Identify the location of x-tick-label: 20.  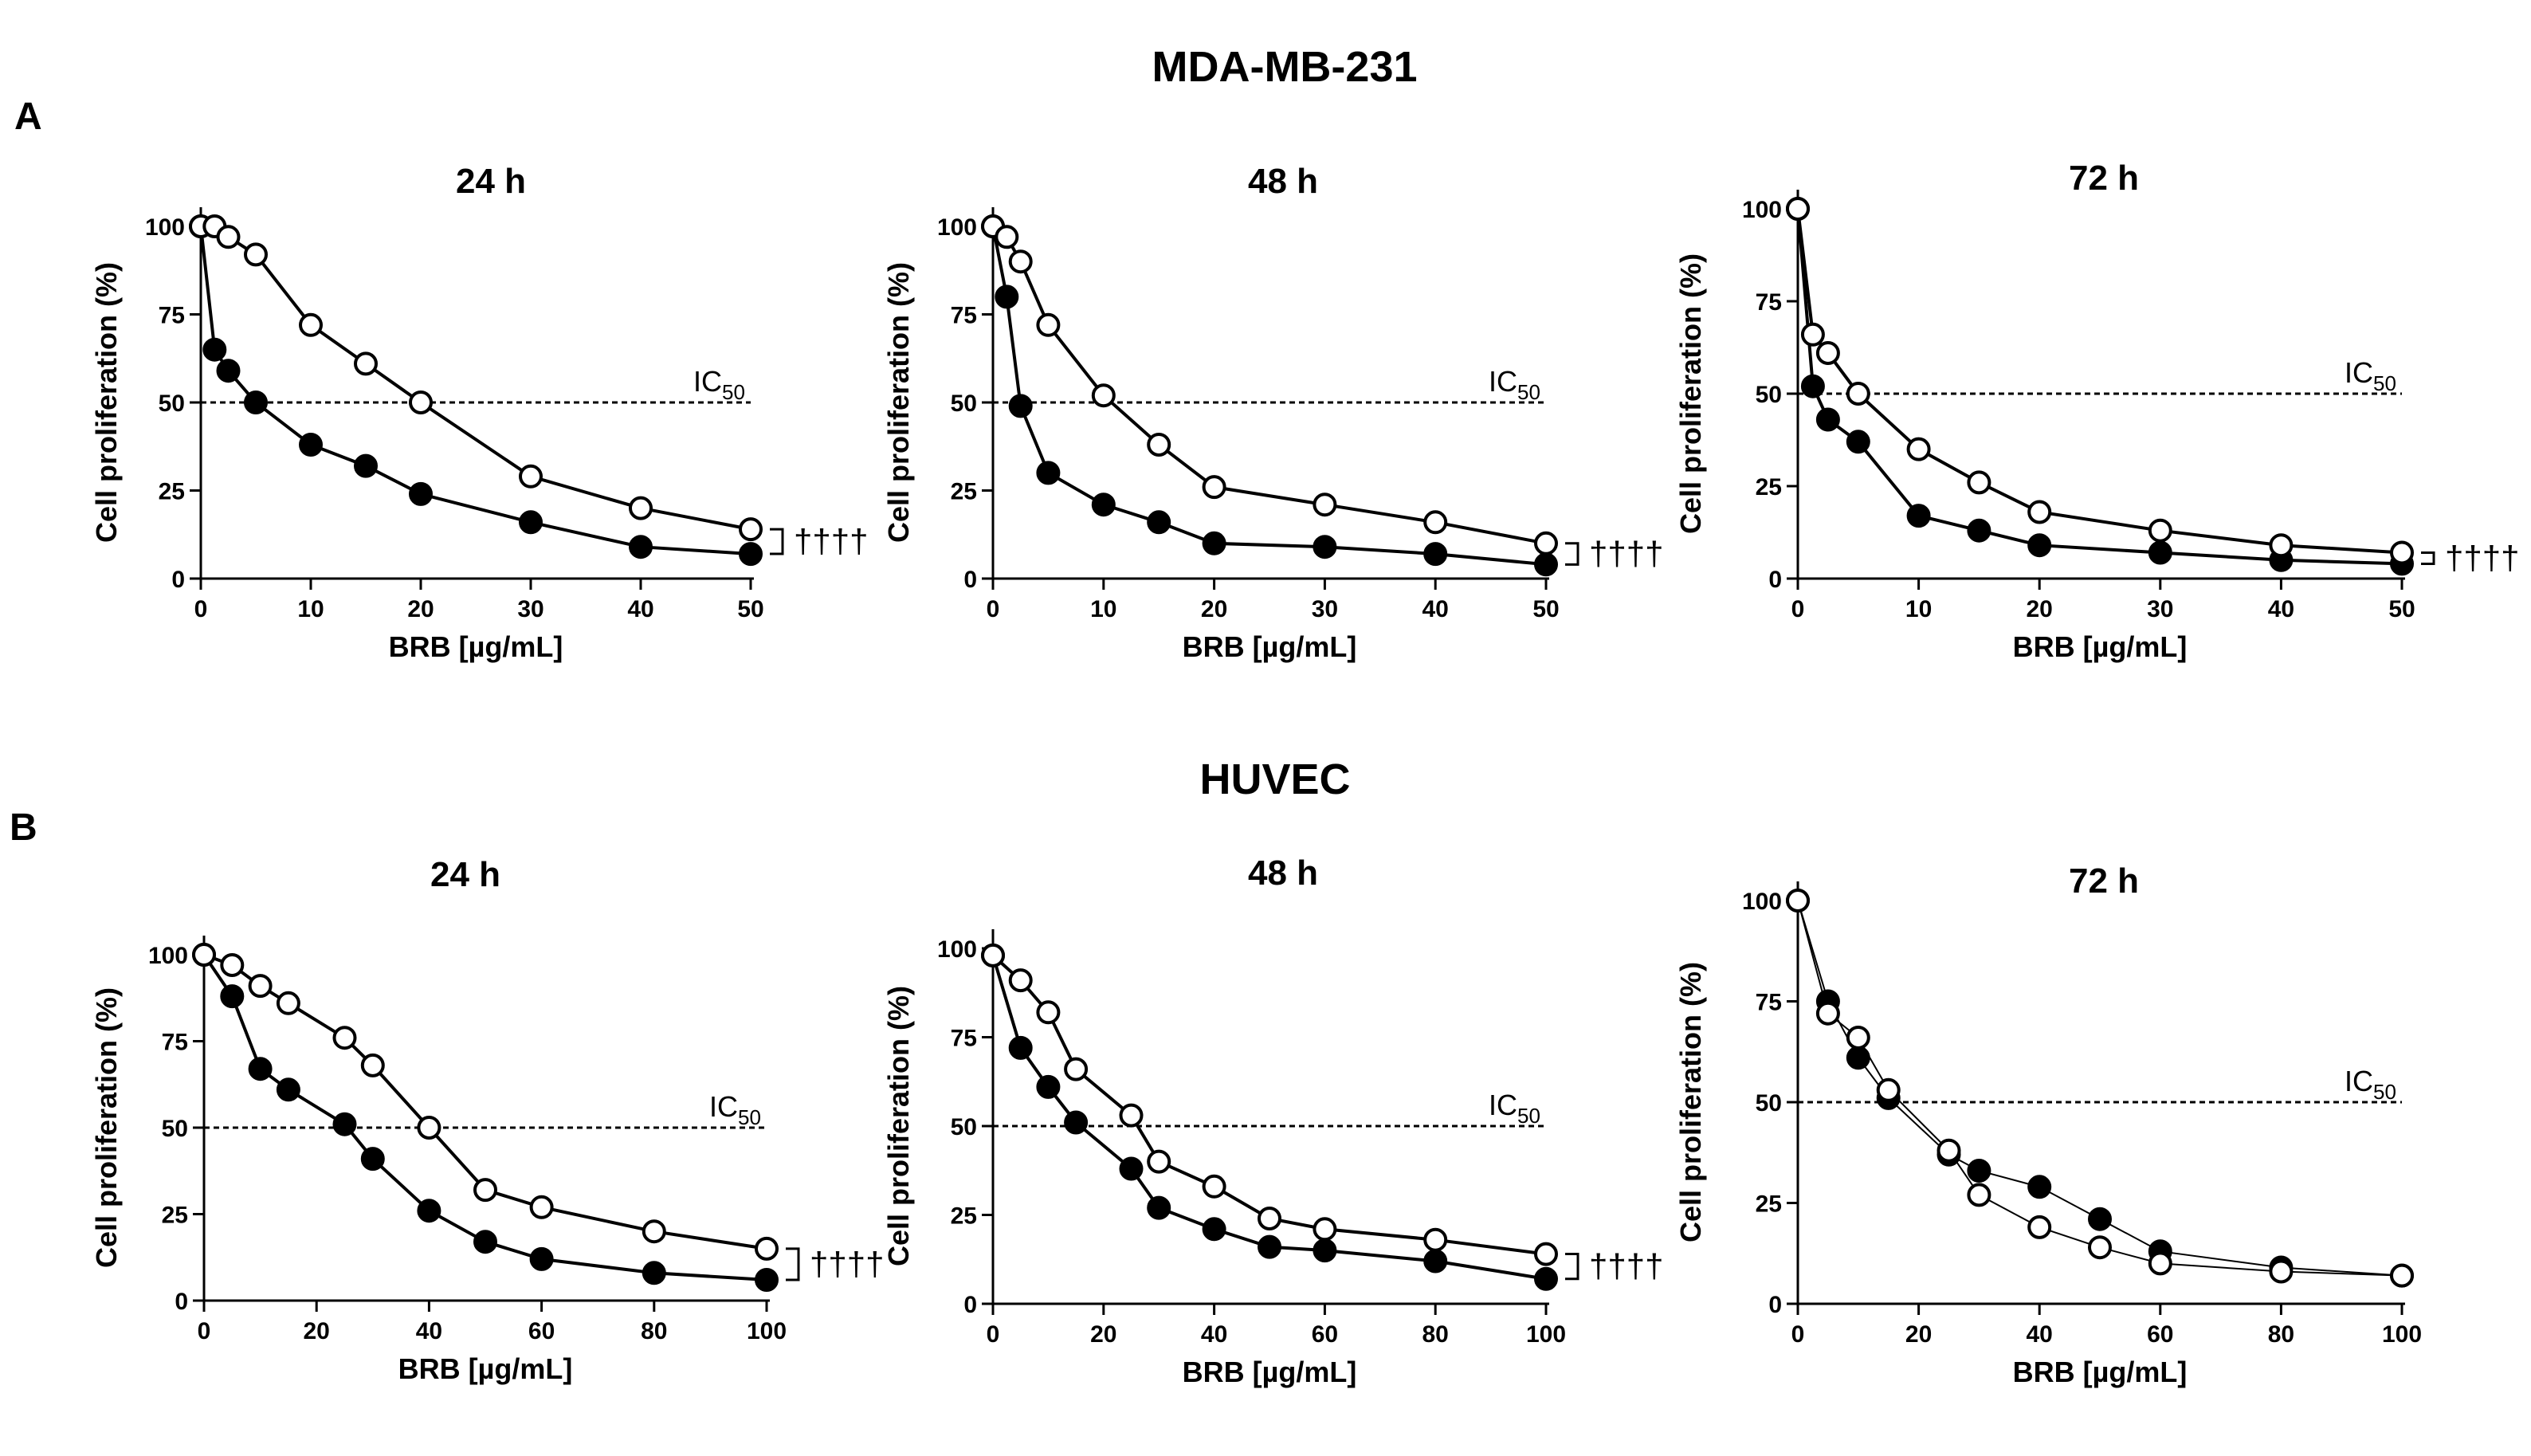
(1214, 609).